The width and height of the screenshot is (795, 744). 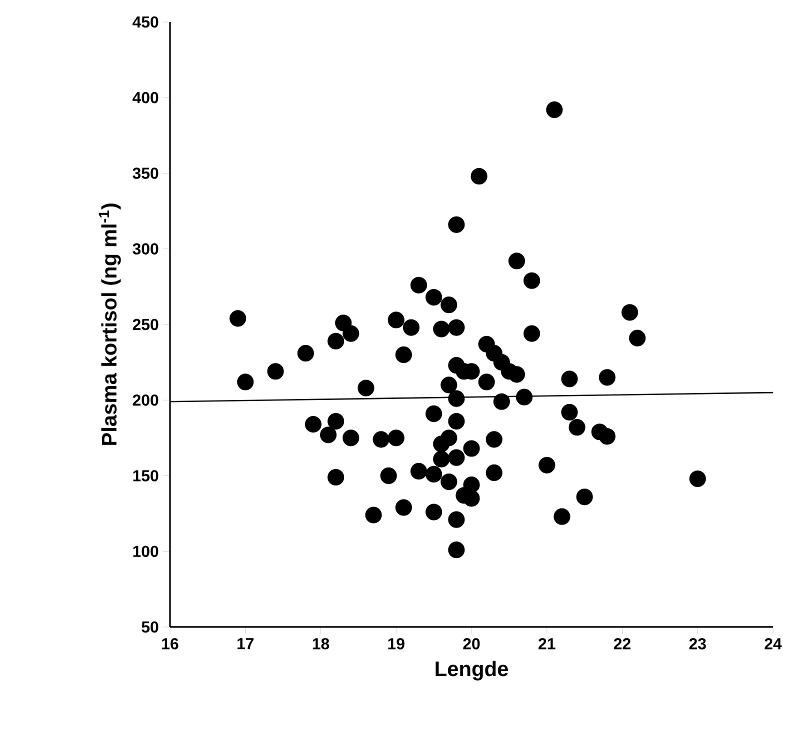 What do you see at coordinates (472, 670) in the screenshot?
I see `x-axis-title: Lengde` at bounding box center [472, 670].